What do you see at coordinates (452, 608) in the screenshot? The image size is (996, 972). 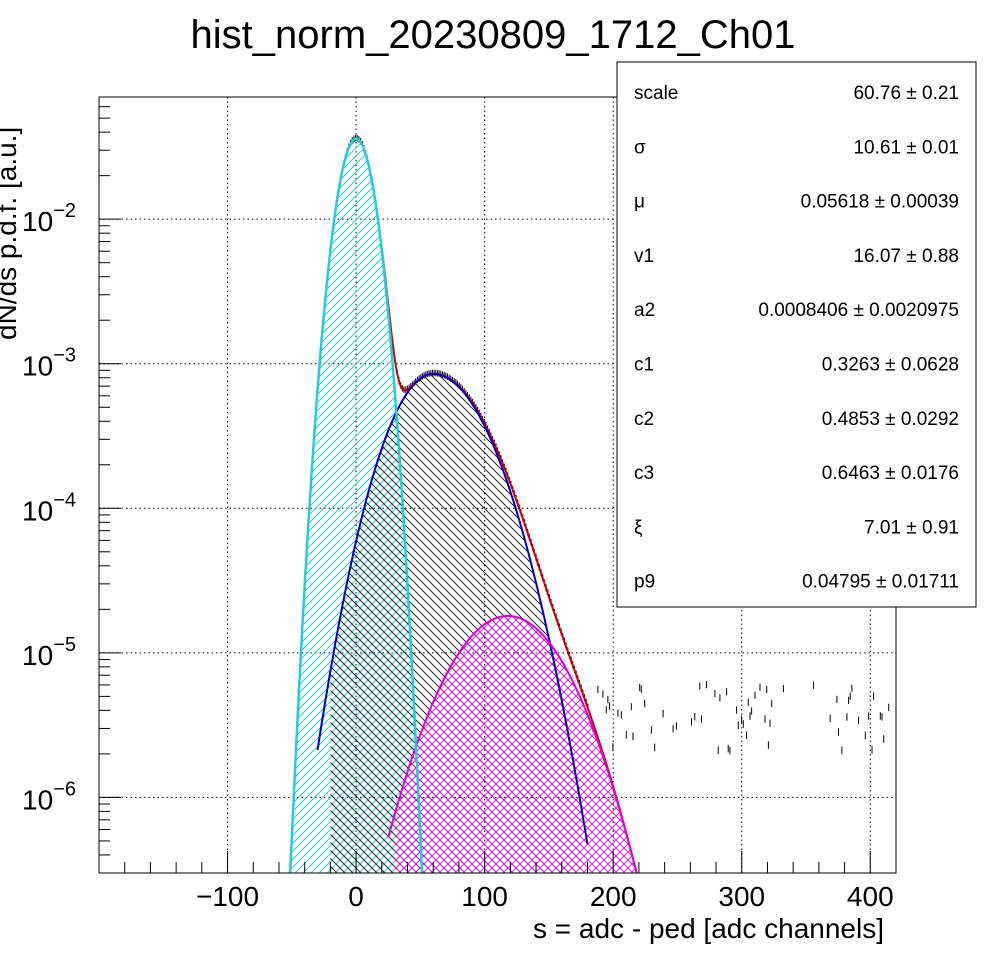 I see `single-pe-curve` at bounding box center [452, 608].